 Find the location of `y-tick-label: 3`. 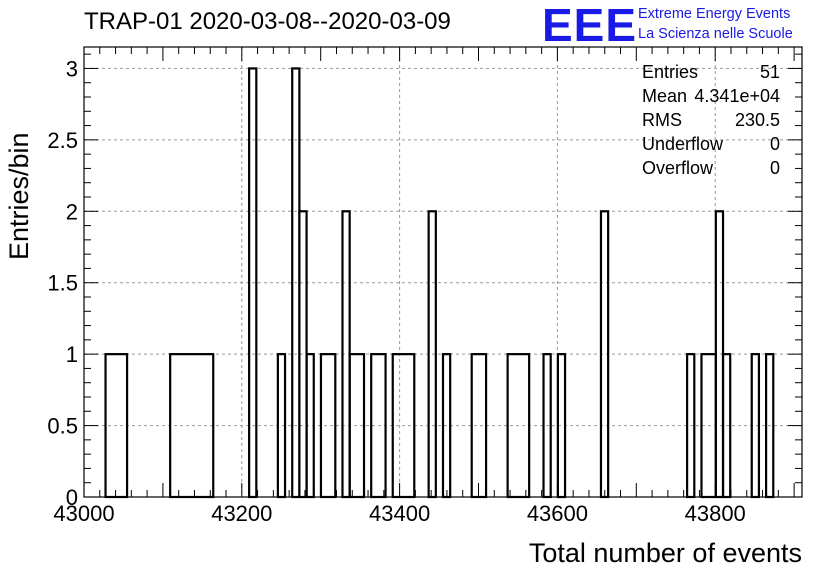

y-tick-label: 3 is located at coordinates (72, 68).